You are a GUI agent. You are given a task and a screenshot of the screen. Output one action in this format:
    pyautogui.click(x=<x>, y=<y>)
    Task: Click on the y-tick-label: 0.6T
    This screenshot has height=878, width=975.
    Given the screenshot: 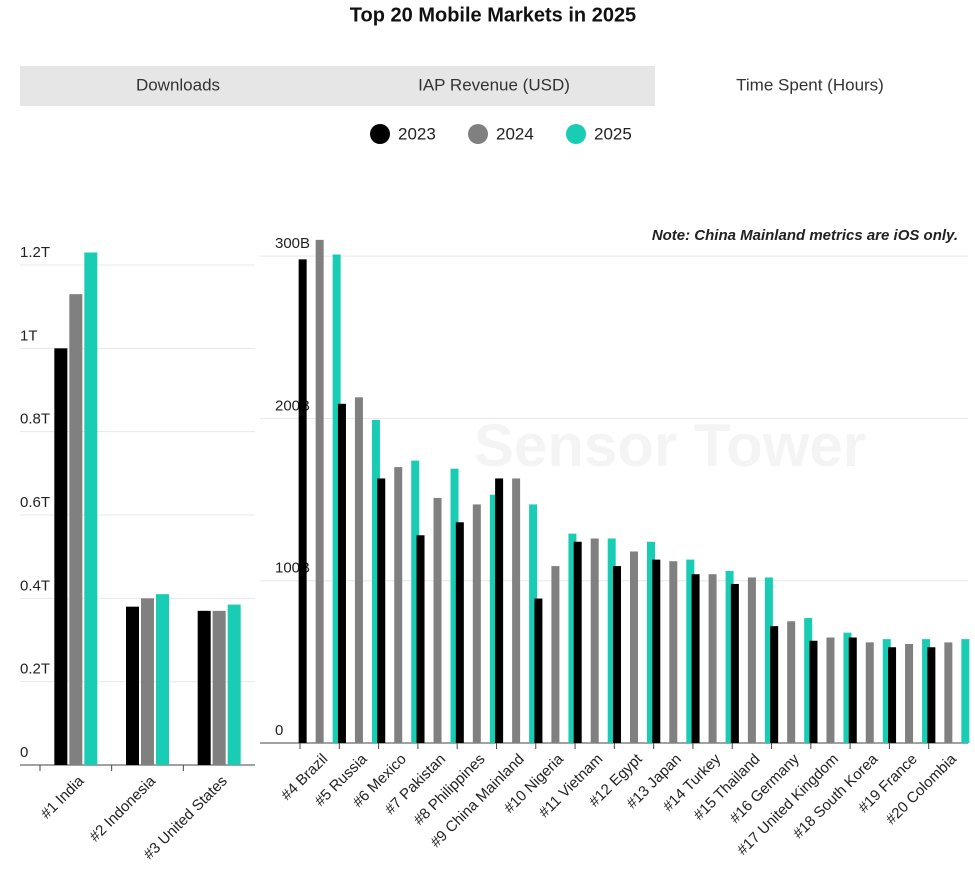 What is the action you would take?
    pyautogui.click(x=35, y=502)
    